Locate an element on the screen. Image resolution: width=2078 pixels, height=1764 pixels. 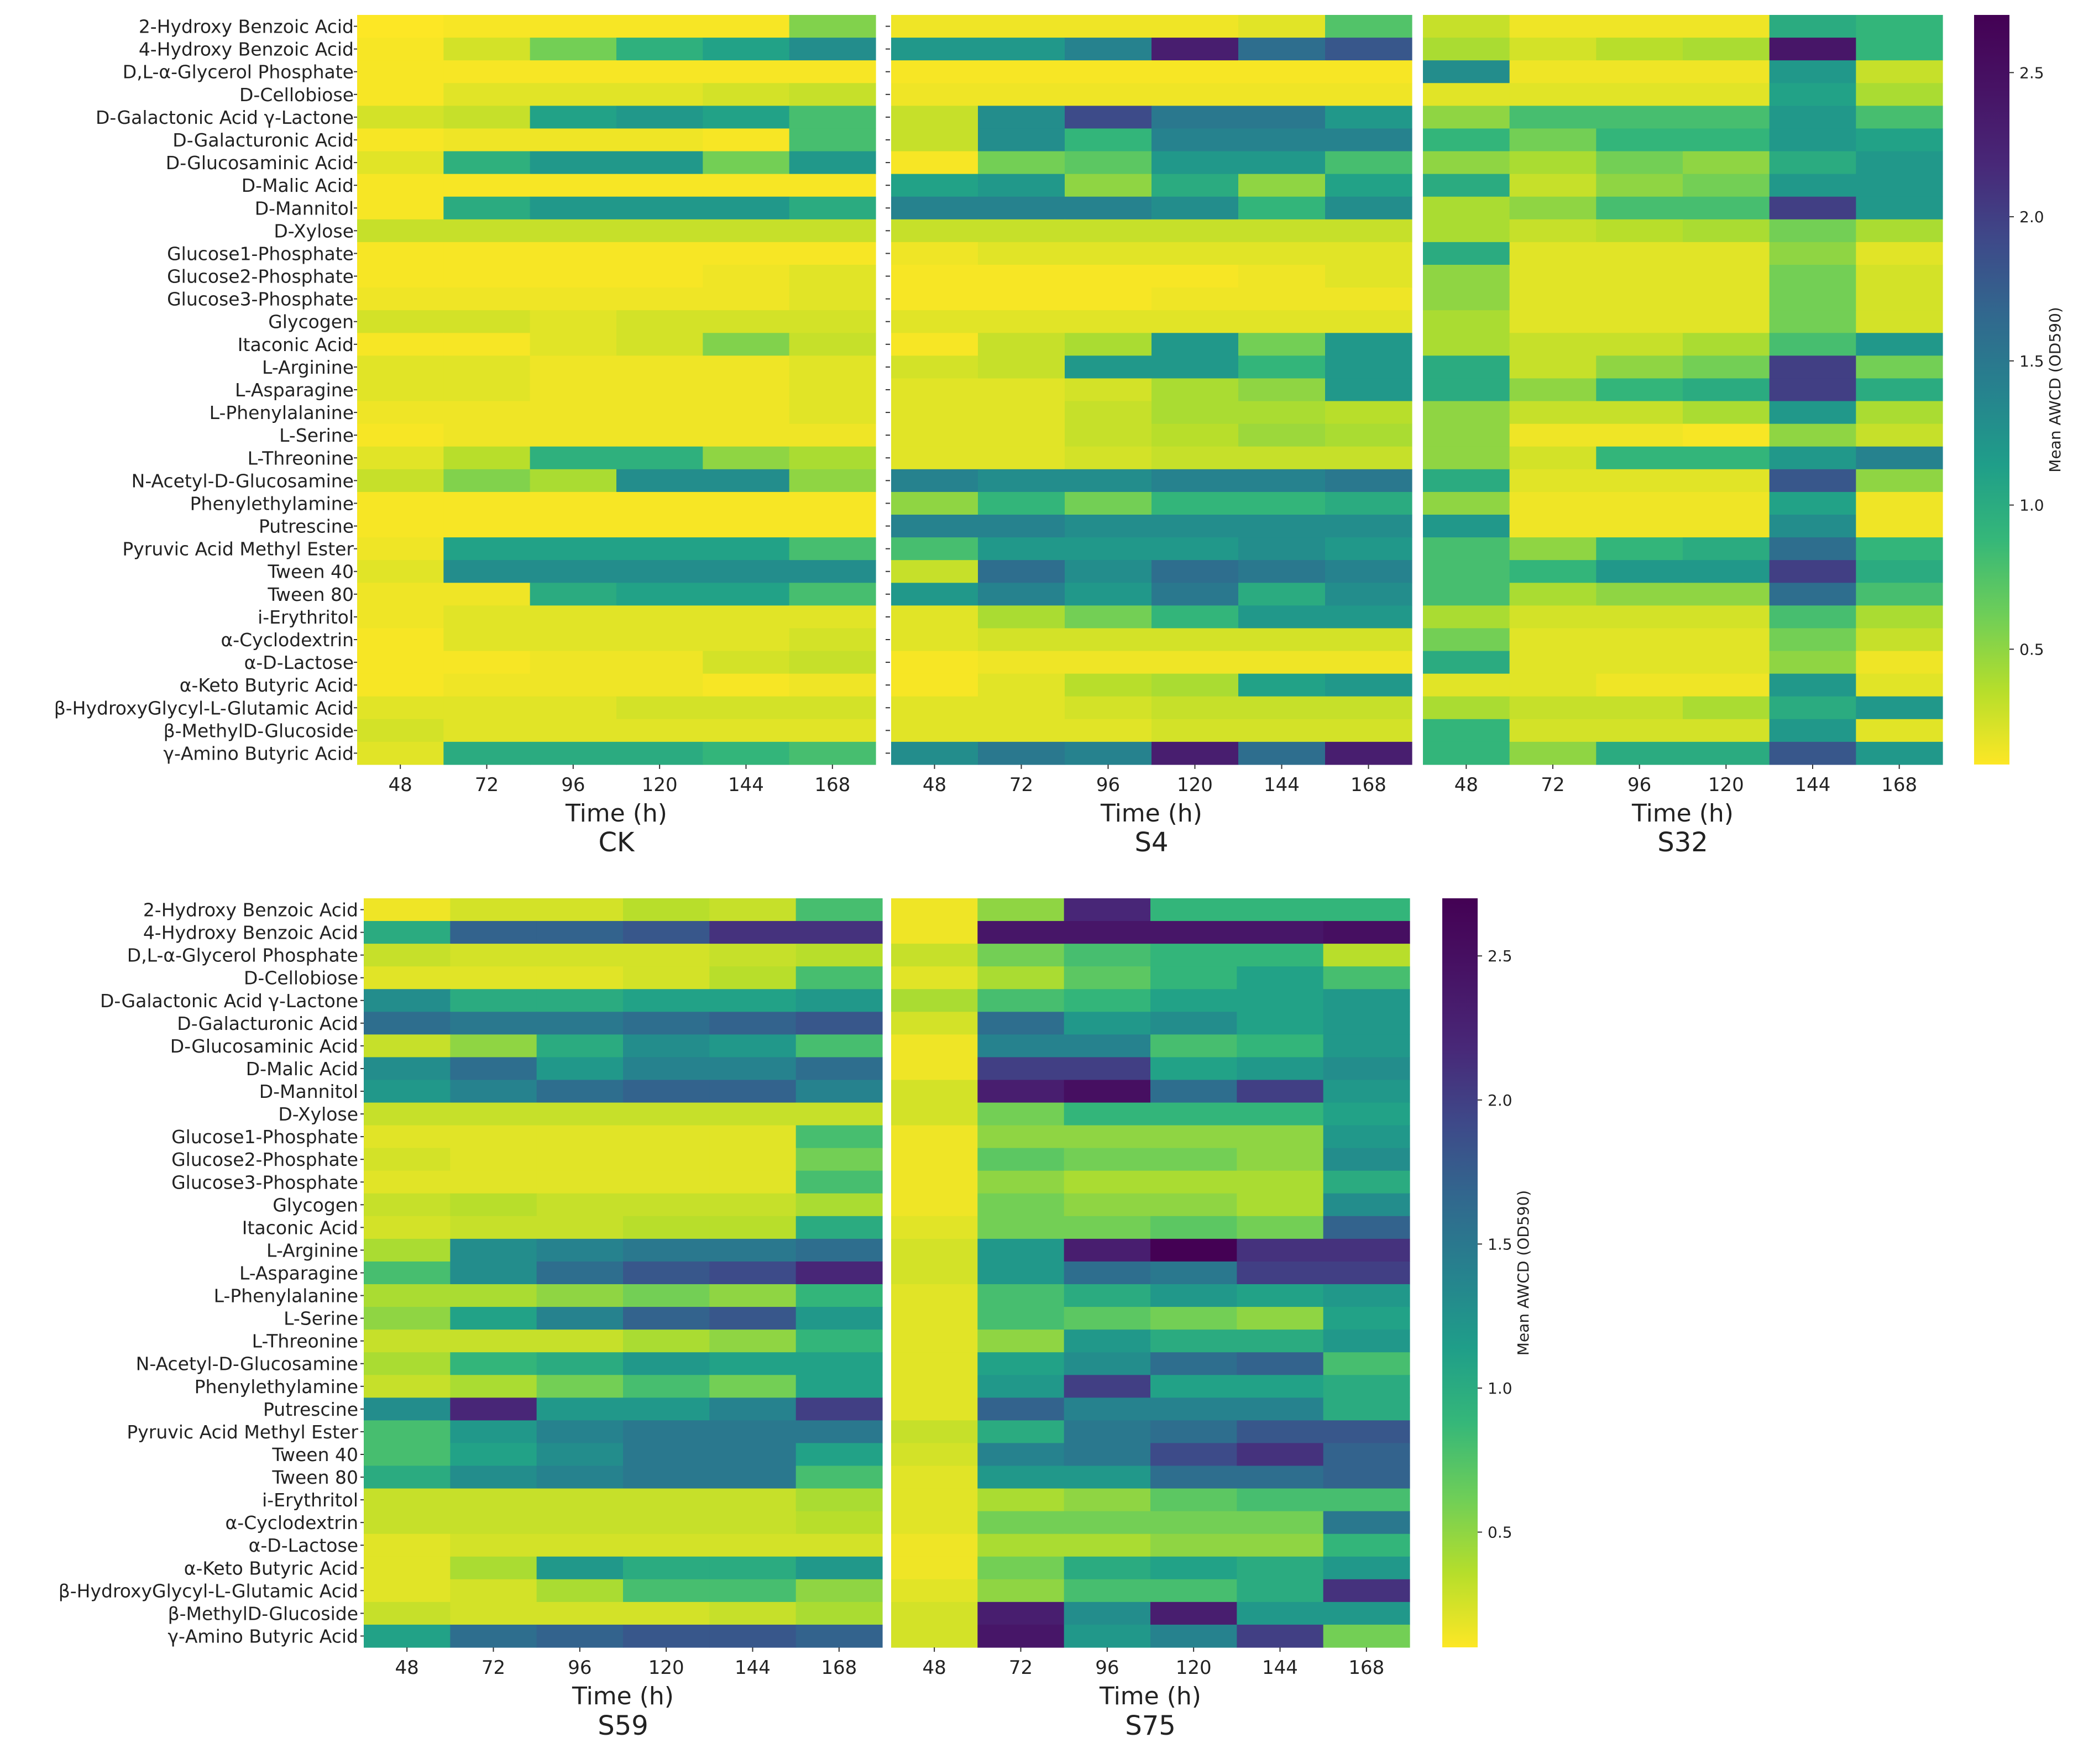
row-label: Tween 40 is located at coordinates (310, 572).